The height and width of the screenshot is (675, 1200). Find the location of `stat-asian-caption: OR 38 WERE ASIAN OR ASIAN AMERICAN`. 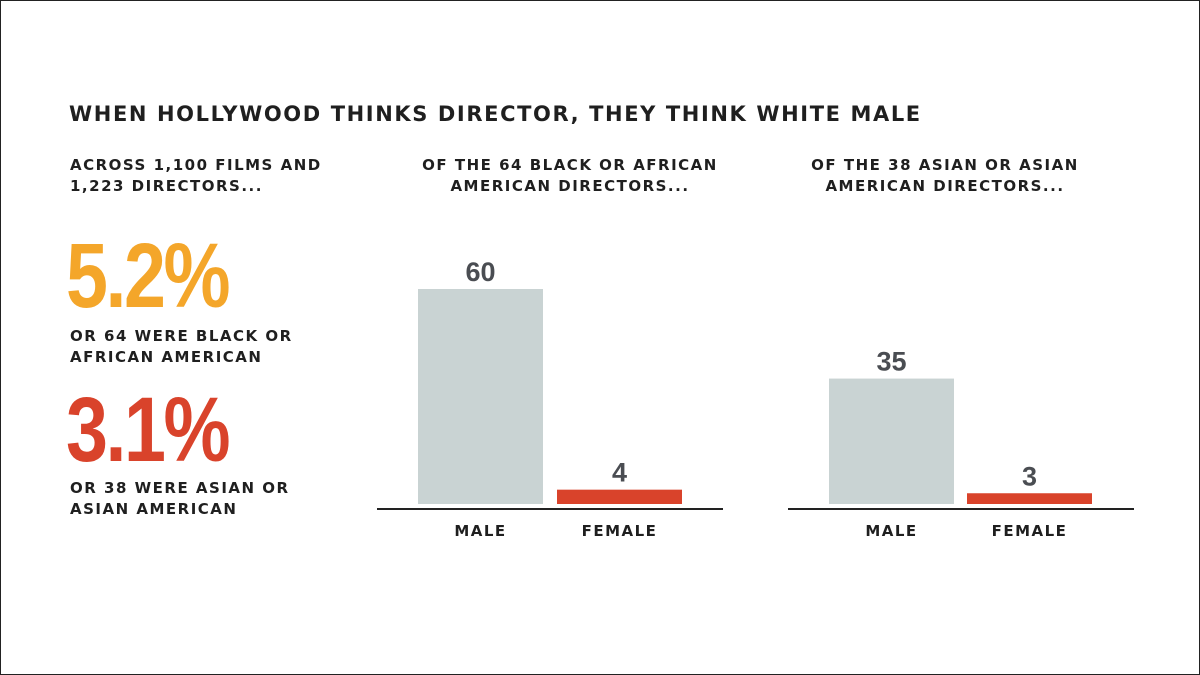

stat-asian-caption: OR 38 WERE ASIAN OR ASIAN AMERICAN is located at coordinates (180, 498).